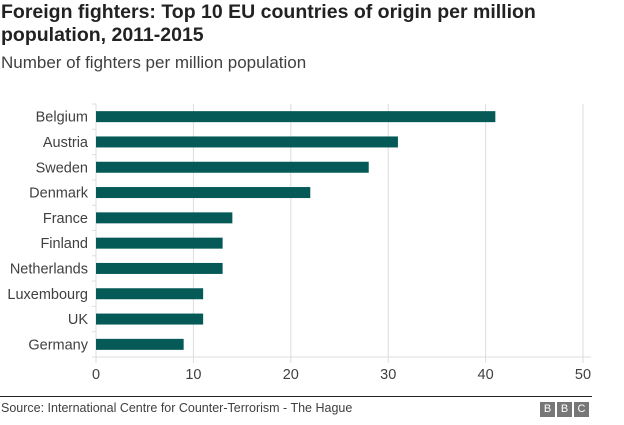 This screenshot has height=425, width=624. Describe the element at coordinates (164, 218) in the screenshot. I see `bar-france` at that location.